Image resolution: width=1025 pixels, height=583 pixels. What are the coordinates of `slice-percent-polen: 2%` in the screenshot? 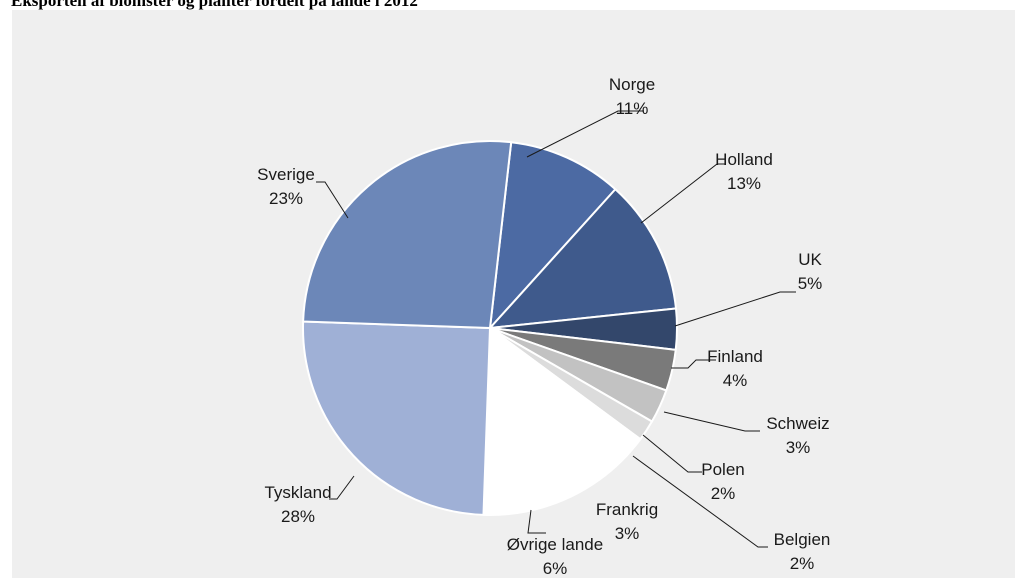 It's located at (723, 493).